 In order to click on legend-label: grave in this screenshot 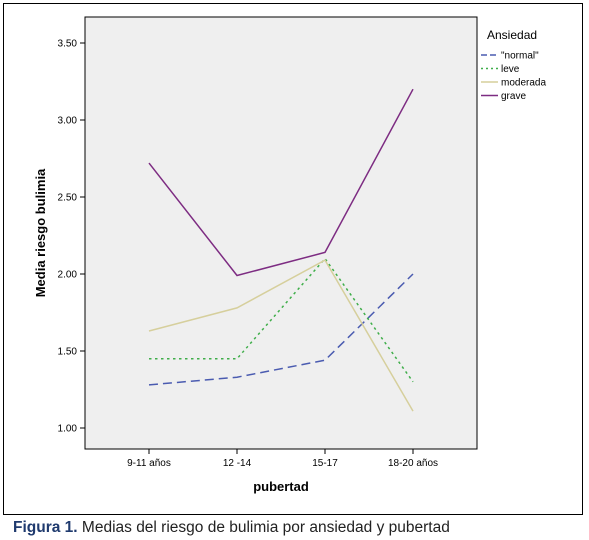, I will do `click(513, 96)`.